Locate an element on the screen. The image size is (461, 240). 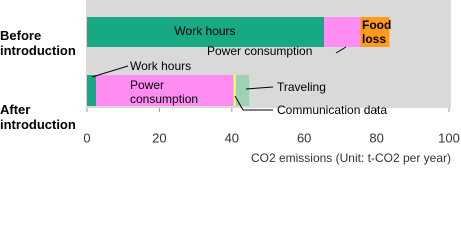
segment-label: Traveling is located at coordinates (301, 87).